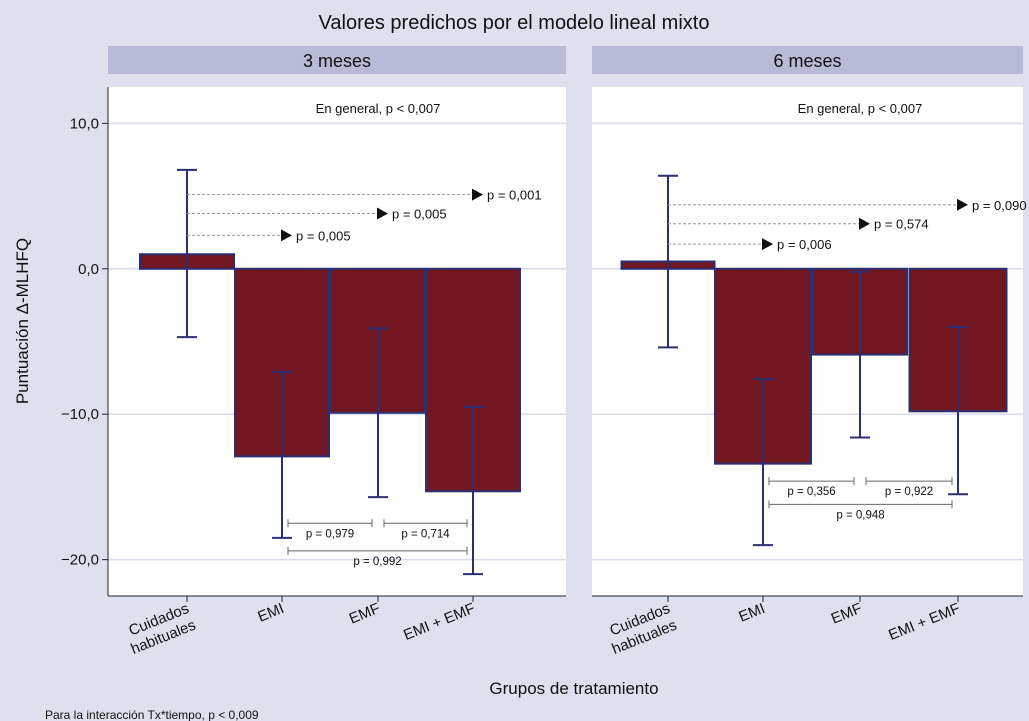 The image size is (1029, 721). Describe the element at coordinates (80, 560) in the screenshot. I see `y-tick-label: −20,0` at that location.